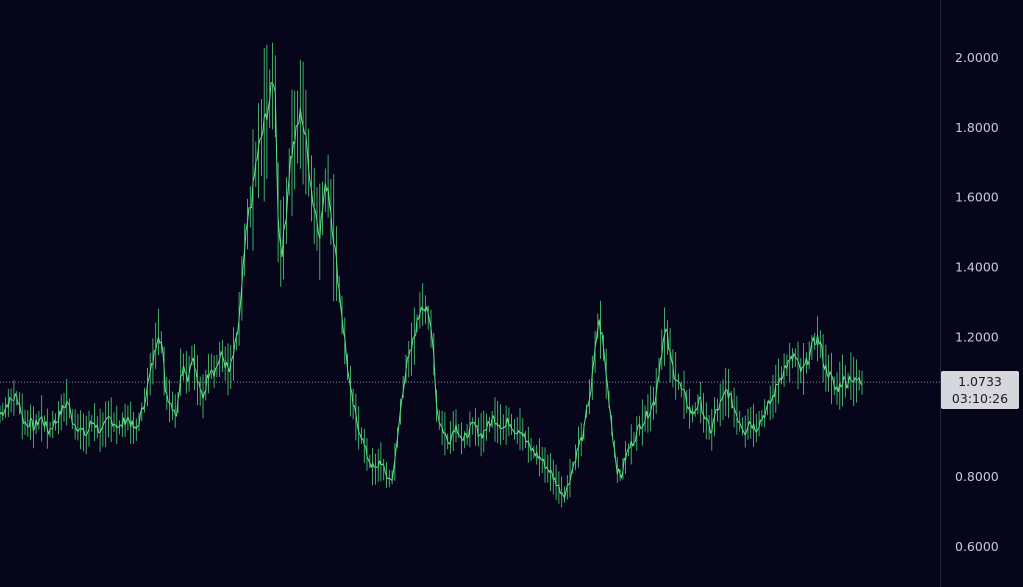  What do you see at coordinates (980, 390) in the screenshot?
I see `current-price-tag: 1.0733 03:10:26` at bounding box center [980, 390].